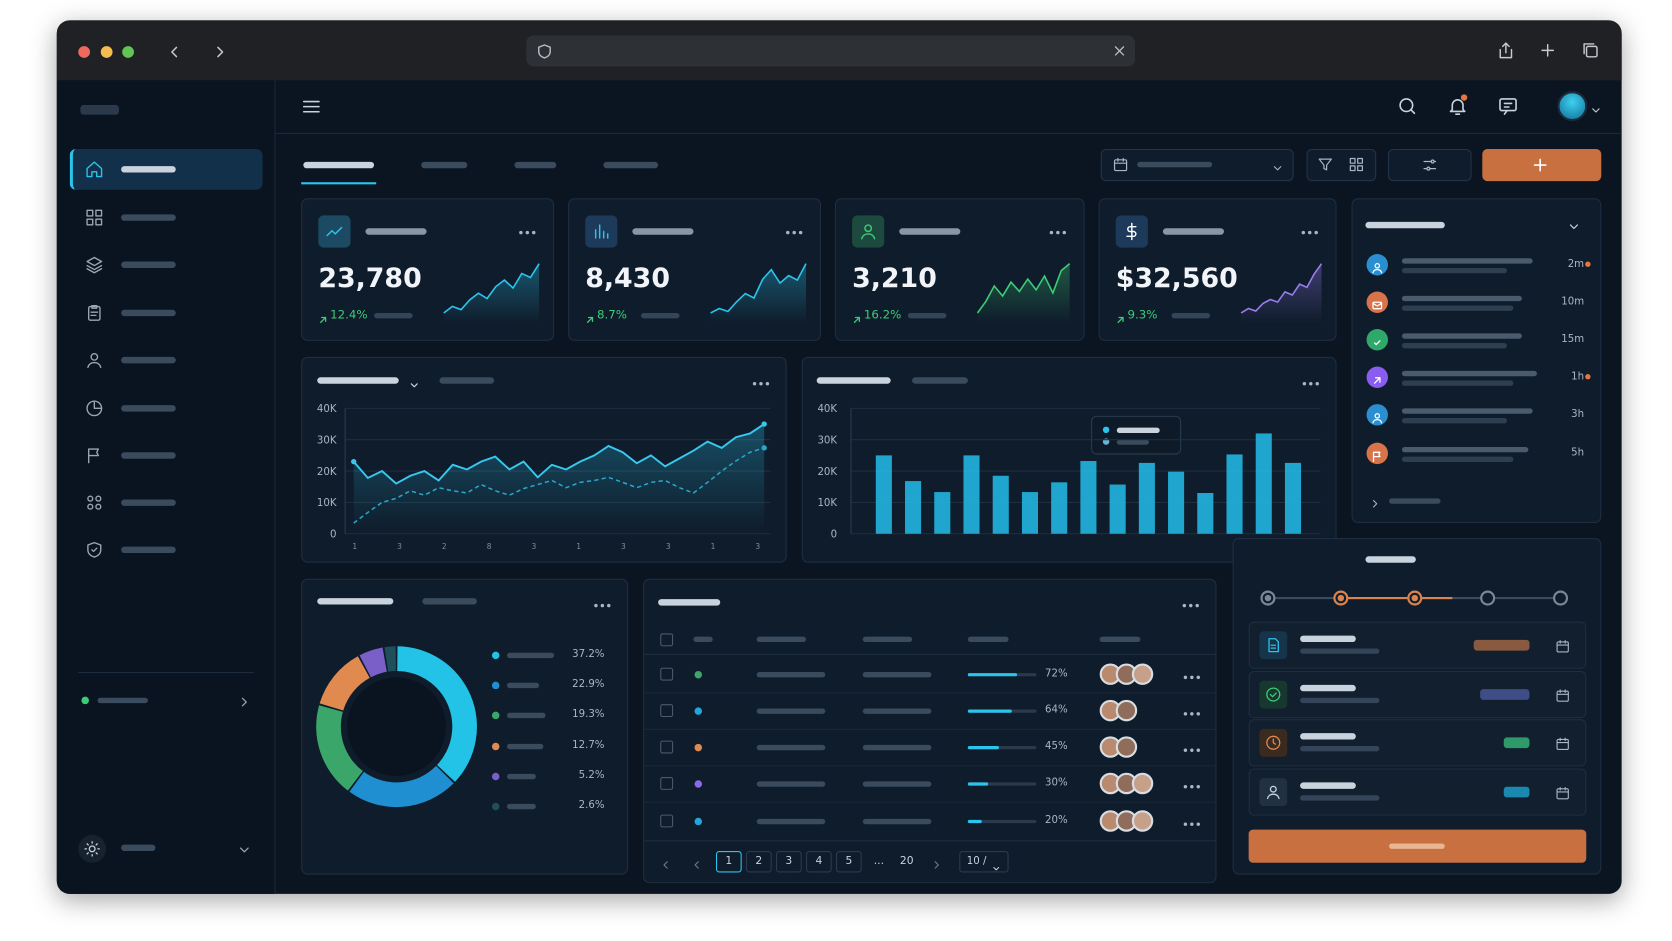  Describe the element at coordinates (906, 861) in the screenshot. I see `page-button: 20` at that location.